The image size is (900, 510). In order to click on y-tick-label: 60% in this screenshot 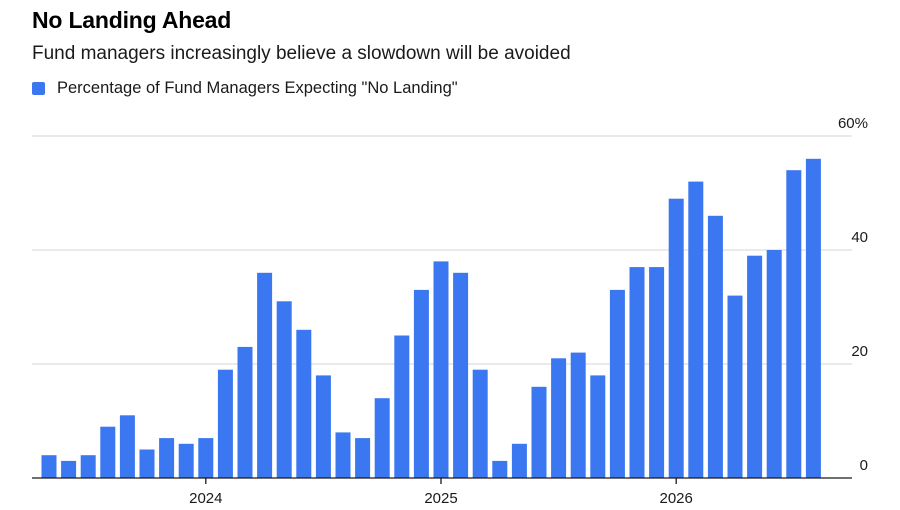, I will do `click(853, 123)`.